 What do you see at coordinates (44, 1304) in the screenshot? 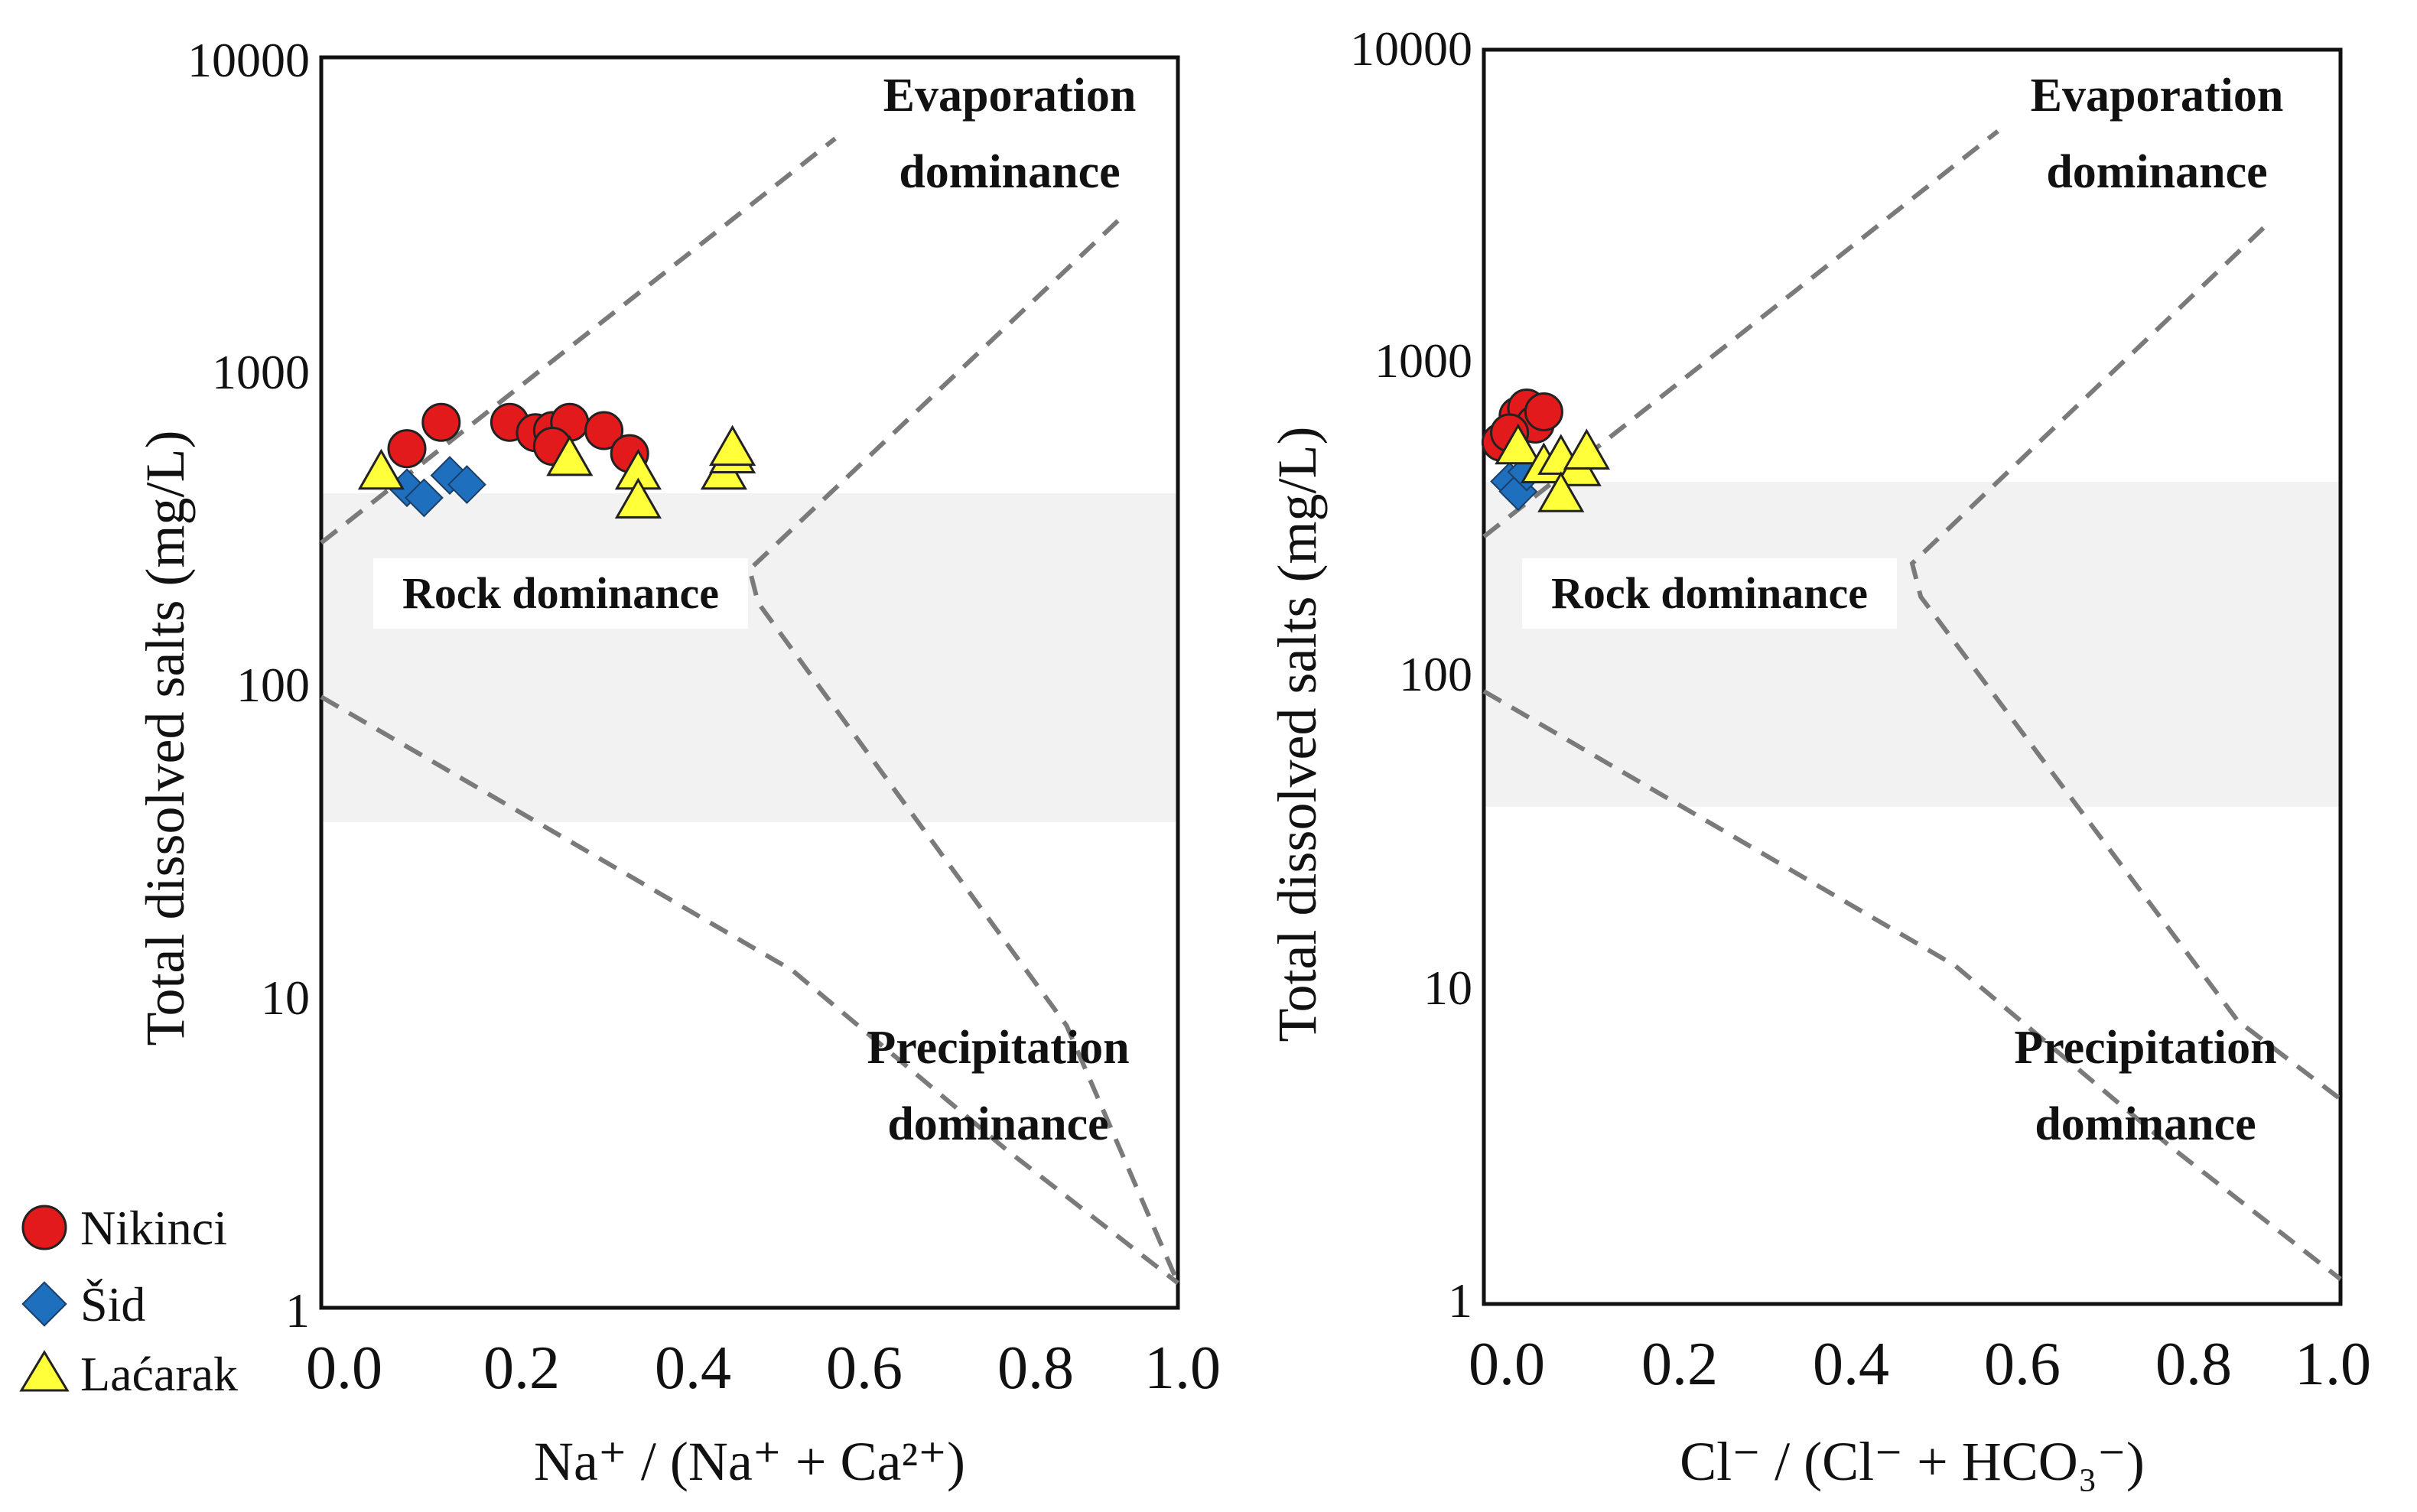
I see `diamond-marker-icon` at bounding box center [44, 1304].